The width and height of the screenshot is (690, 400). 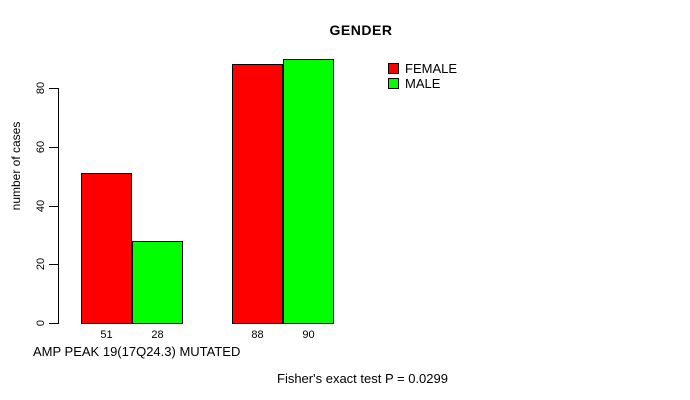 I want to click on x-axis-label: AMP PEAK 19(17Q24.3) MUTATED, so click(x=137, y=351).